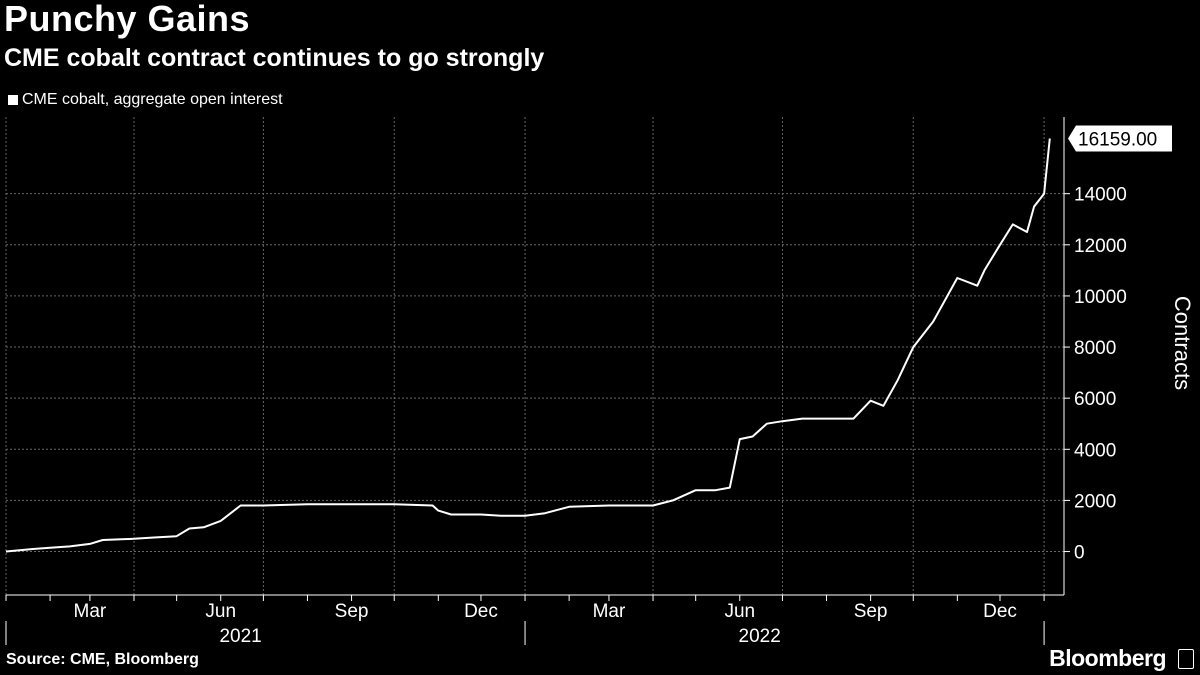  Describe the element at coordinates (1095, 399) in the screenshot. I see `y-tick-label: 6000` at that location.